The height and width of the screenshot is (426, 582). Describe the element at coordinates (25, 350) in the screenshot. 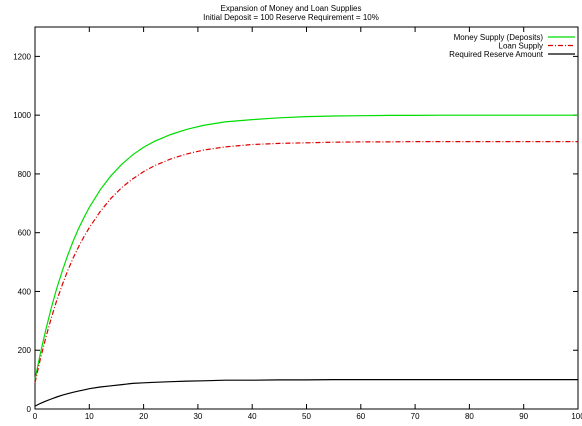

I see `y-tick-label: 200` at that location.